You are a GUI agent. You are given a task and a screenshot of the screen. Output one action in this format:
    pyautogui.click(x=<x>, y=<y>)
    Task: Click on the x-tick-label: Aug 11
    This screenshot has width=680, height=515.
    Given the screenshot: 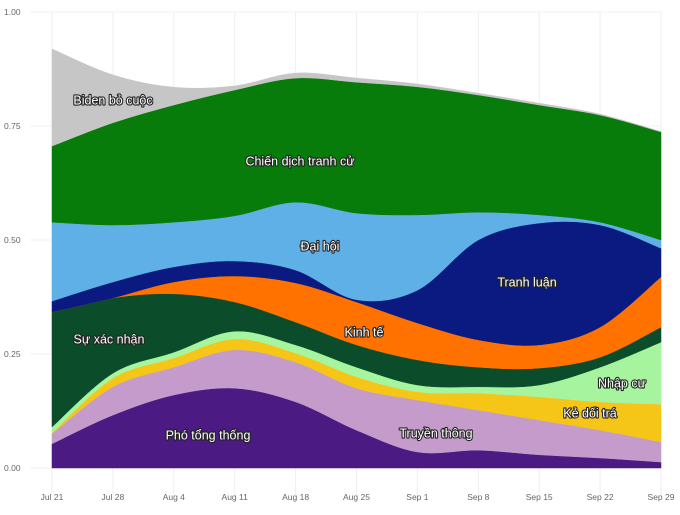 What is the action you would take?
    pyautogui.click(x=235, y=497)
    